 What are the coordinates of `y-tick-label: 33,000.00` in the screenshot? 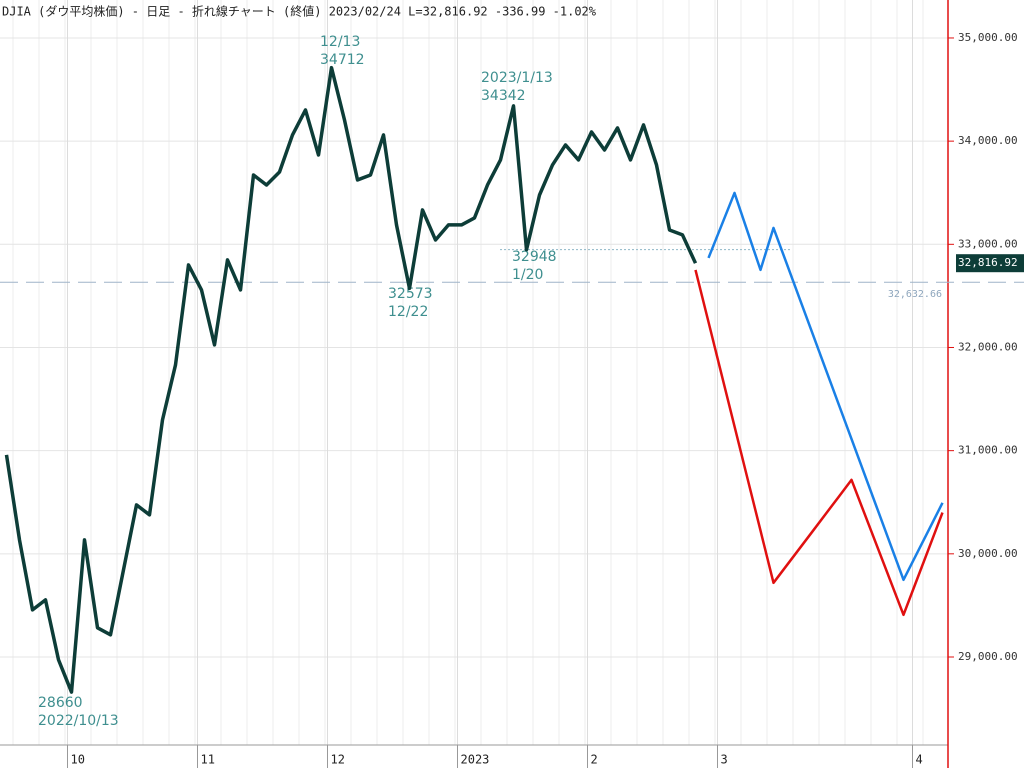 It's located at (988, 243).